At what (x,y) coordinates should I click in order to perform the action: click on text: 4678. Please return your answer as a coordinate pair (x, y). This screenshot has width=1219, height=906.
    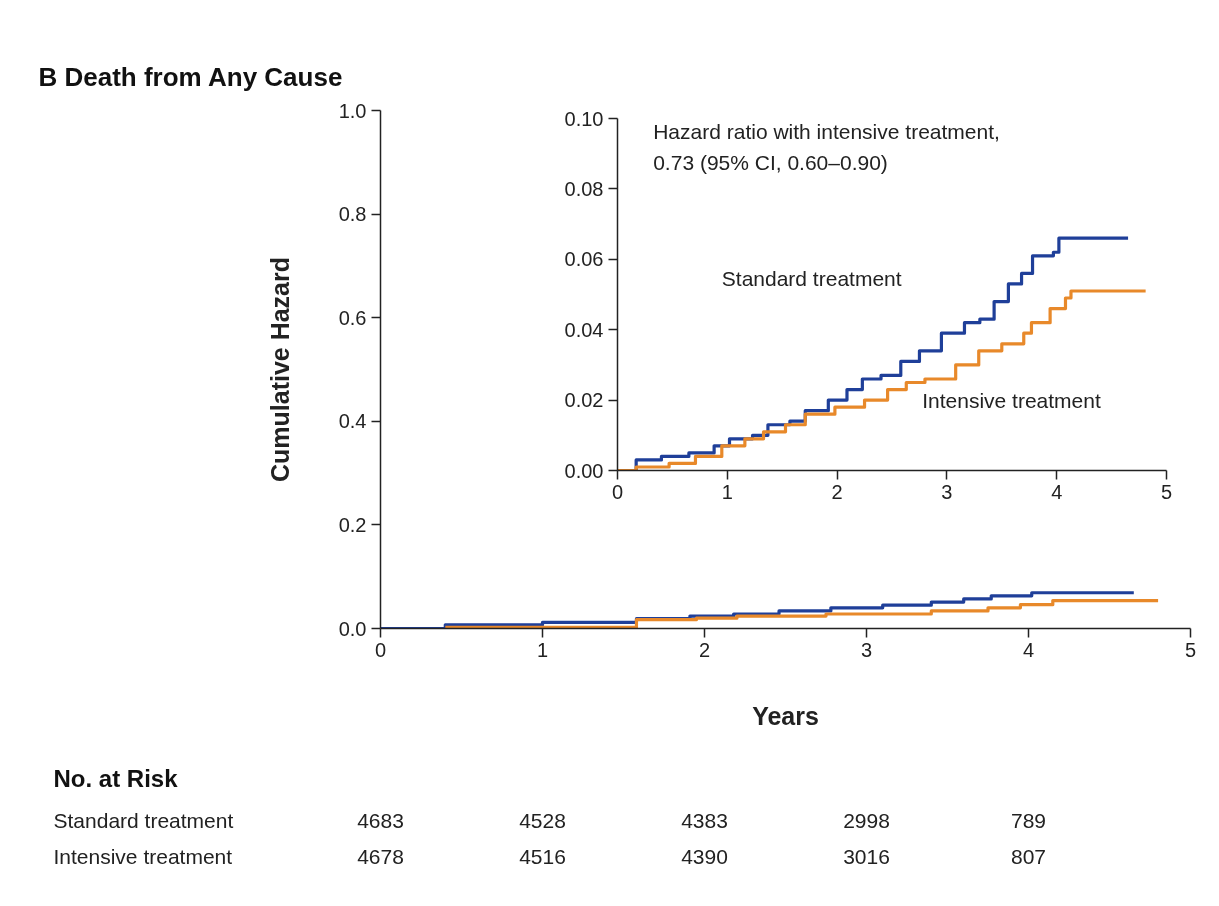
    Looking at the image, I should click on (380, 856).